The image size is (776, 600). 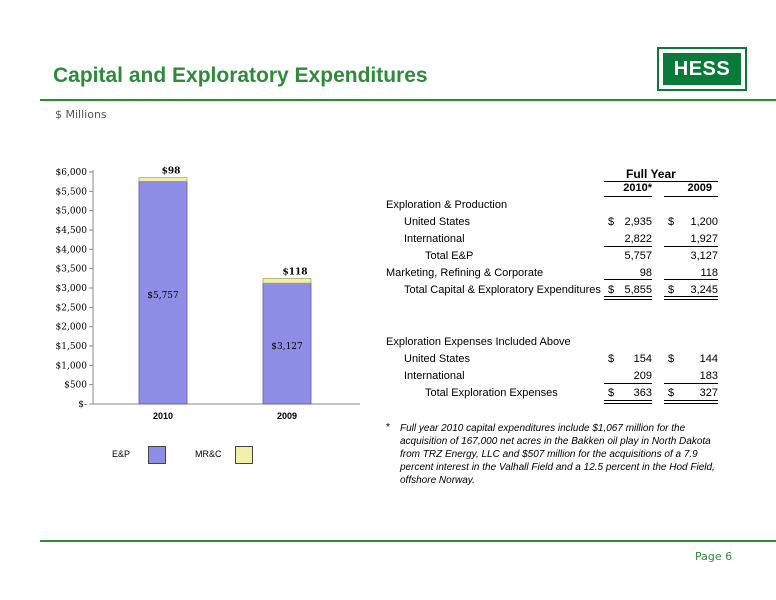 What do you see at coordinates (82, 405) in the screenshot?
I see `y-tick-label: $-` at bounding box center [82, 405].